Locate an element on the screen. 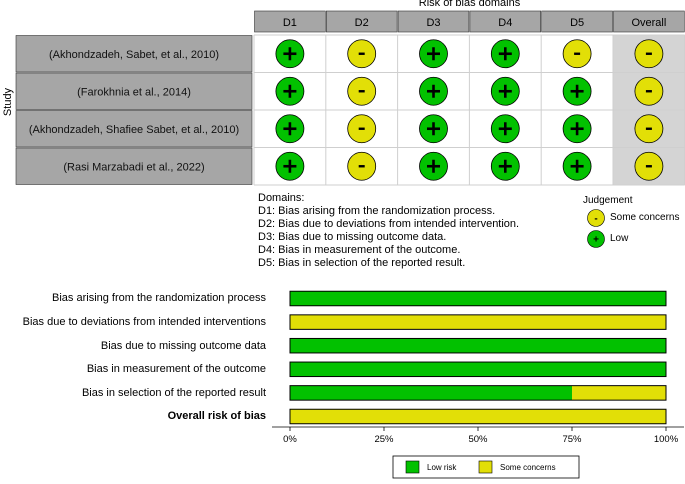  bar-legend-swatch-low-risk is located at coordinates (412, 467).